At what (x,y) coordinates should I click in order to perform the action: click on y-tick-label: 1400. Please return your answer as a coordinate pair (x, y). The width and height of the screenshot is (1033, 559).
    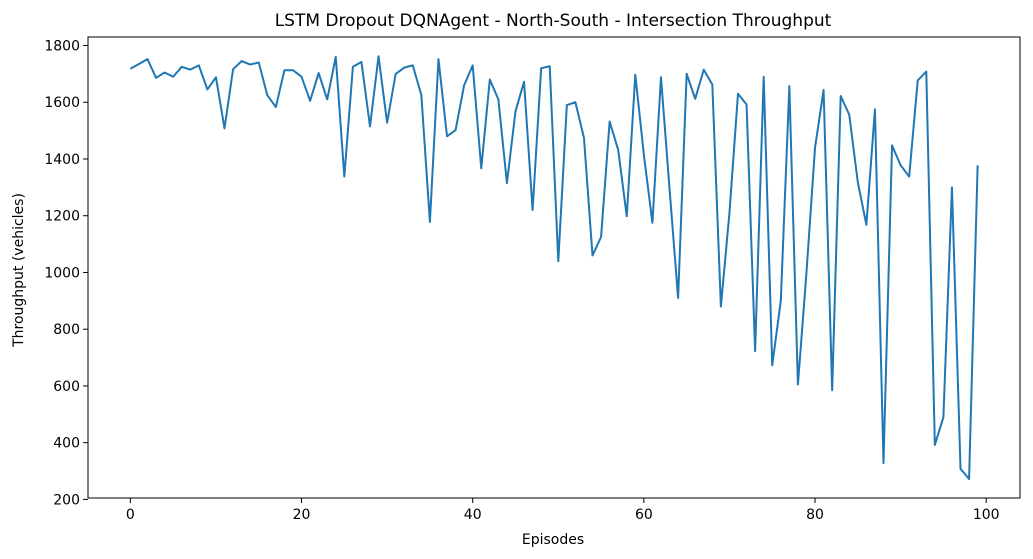
    Looking at the image, I should click on (62, 160).